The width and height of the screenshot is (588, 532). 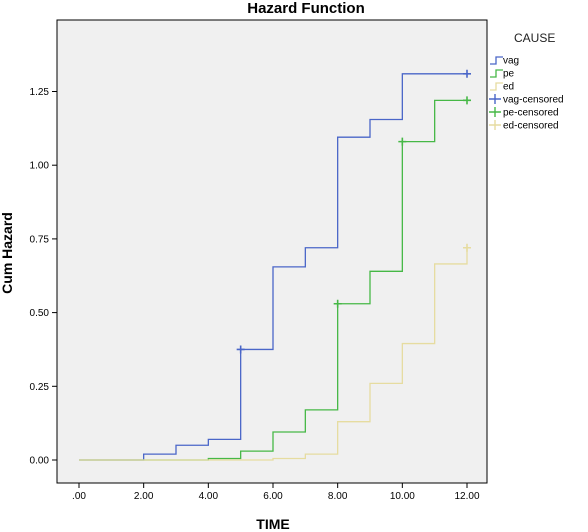 What do you see at coordinates (509, 74) in the screenshot?
I see `legend-label-pe: pe` at bounding box center [509, 74].